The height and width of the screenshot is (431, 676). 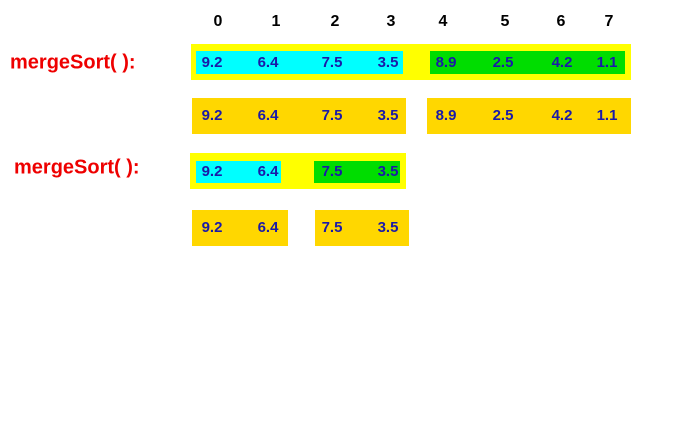 What do you see at coordinates (391, 21) in the screenshot?
I see `index-label: 3` at bounding box center [391, 21].